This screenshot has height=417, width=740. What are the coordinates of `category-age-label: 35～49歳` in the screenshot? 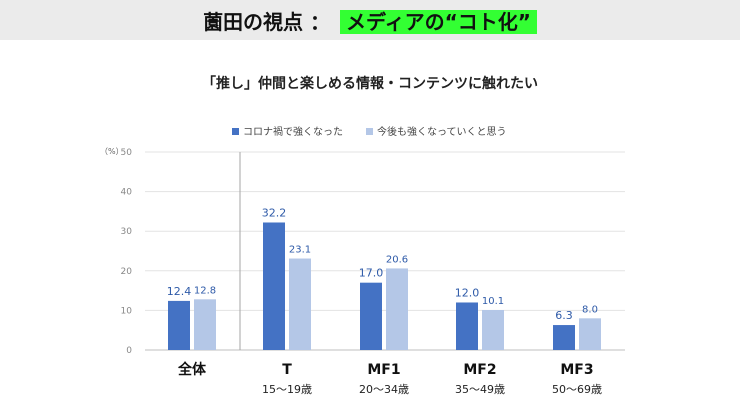 It's located at (480, 389).